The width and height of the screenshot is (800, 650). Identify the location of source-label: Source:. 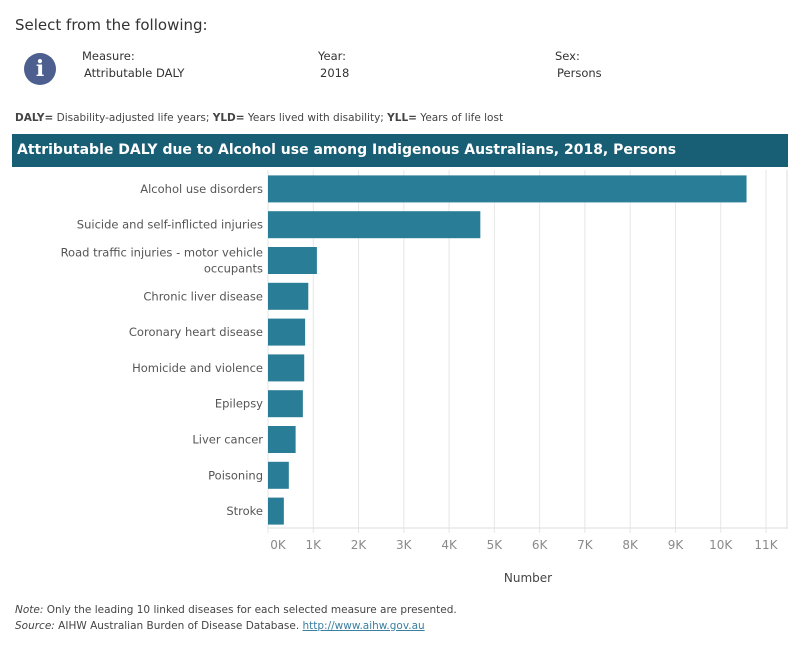
(35, 626).